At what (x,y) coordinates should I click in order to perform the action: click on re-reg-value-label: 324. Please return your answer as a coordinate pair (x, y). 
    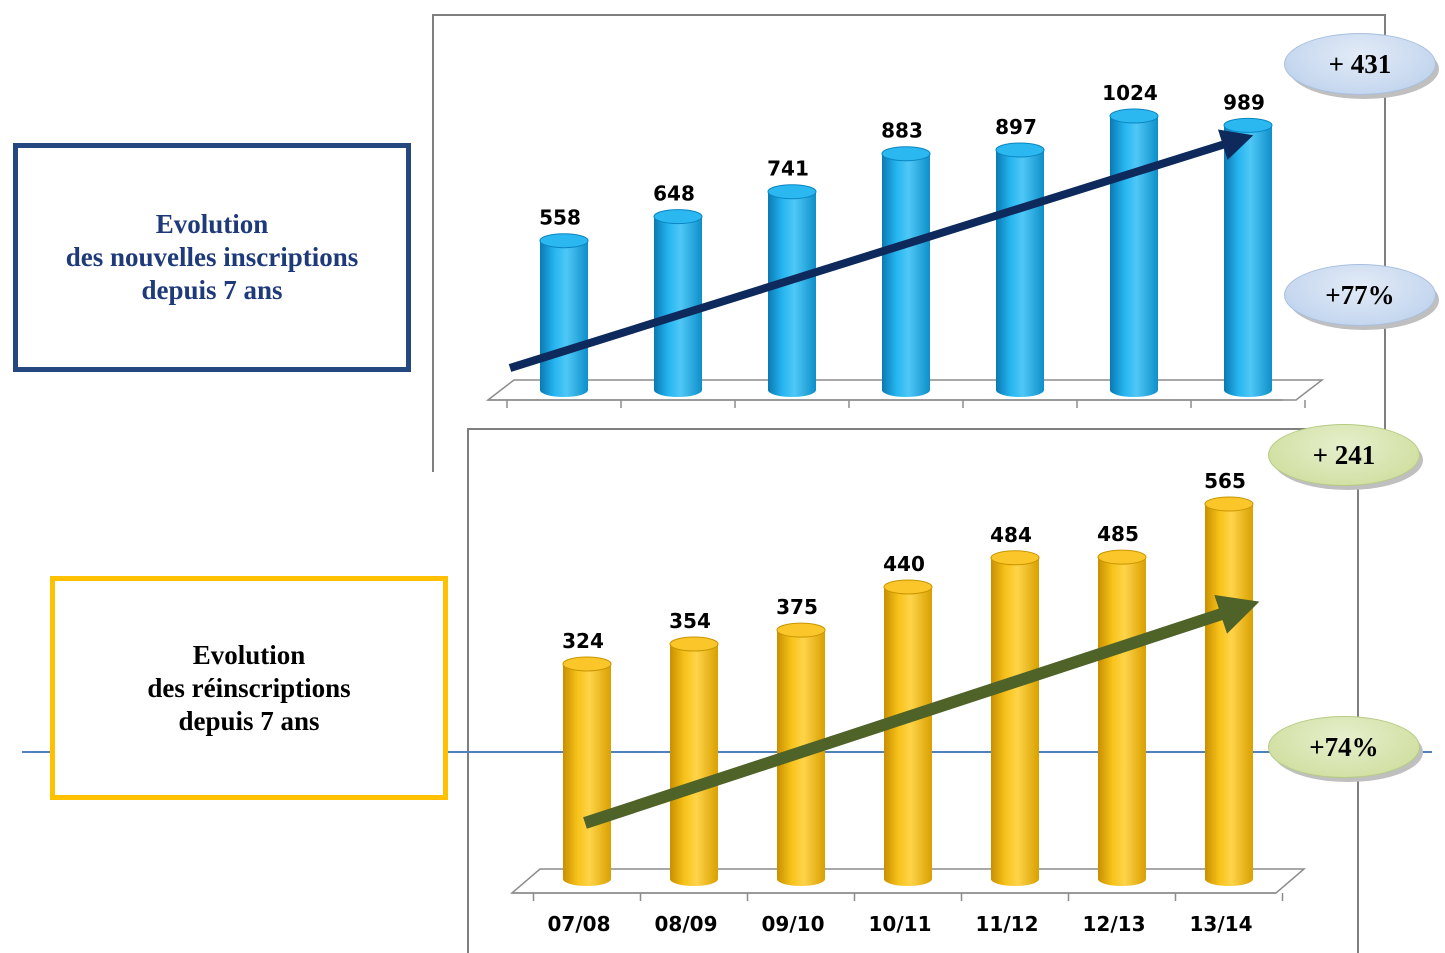
    Looking at the image, I should click on (583, 641).